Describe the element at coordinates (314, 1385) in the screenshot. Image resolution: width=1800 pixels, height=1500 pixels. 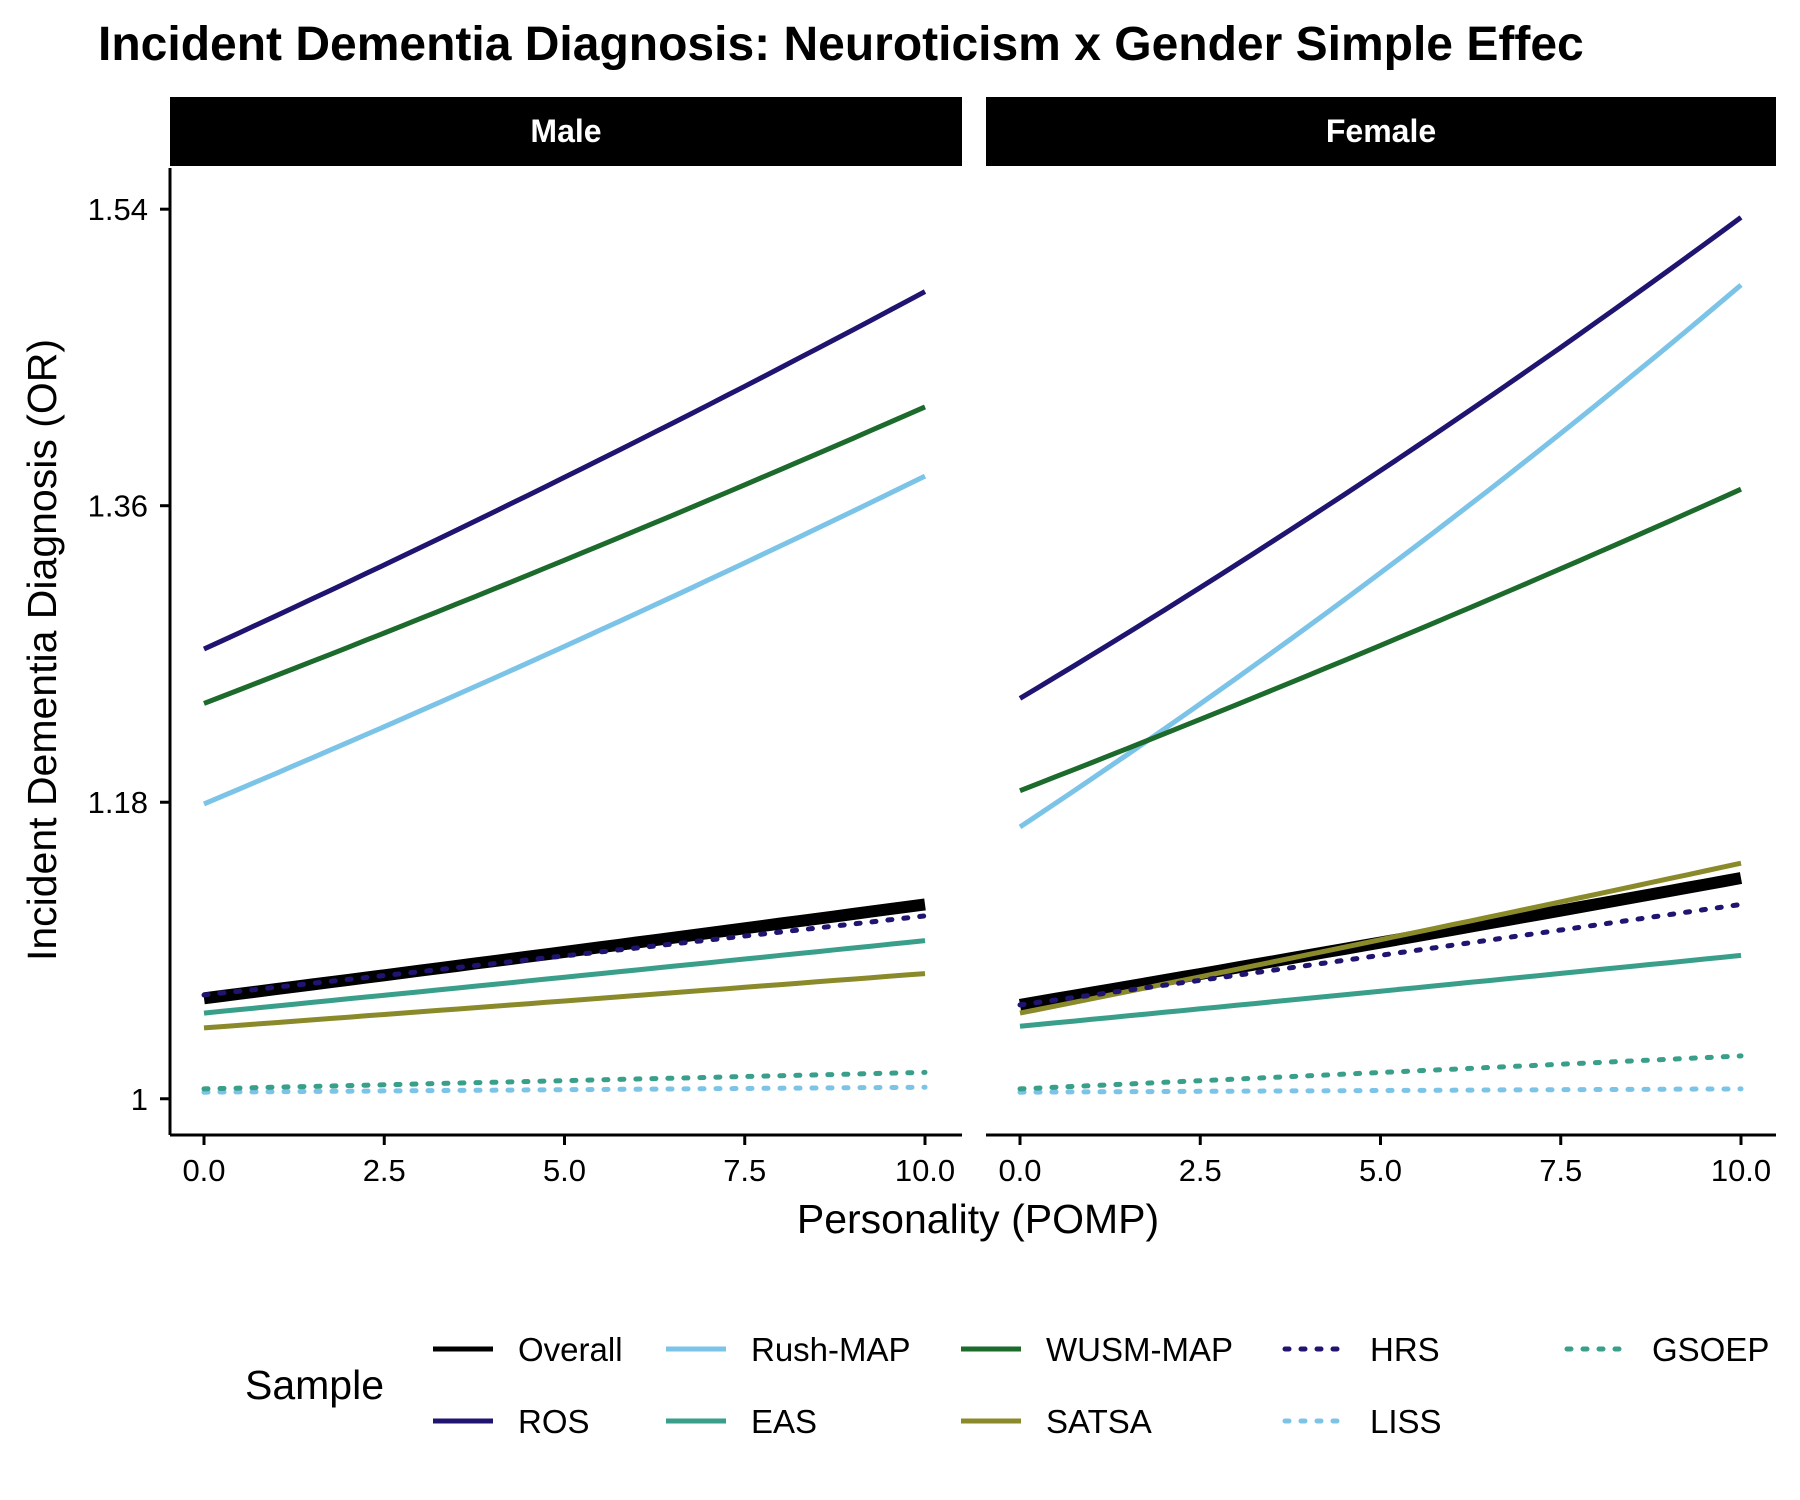
I see `legend-title: Sample` at that location.